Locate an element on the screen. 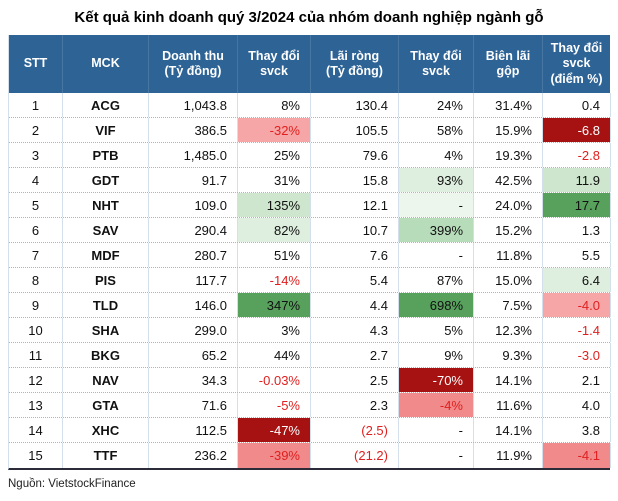  cell-revenue-change: 25% is located at coordinates (274, 155).